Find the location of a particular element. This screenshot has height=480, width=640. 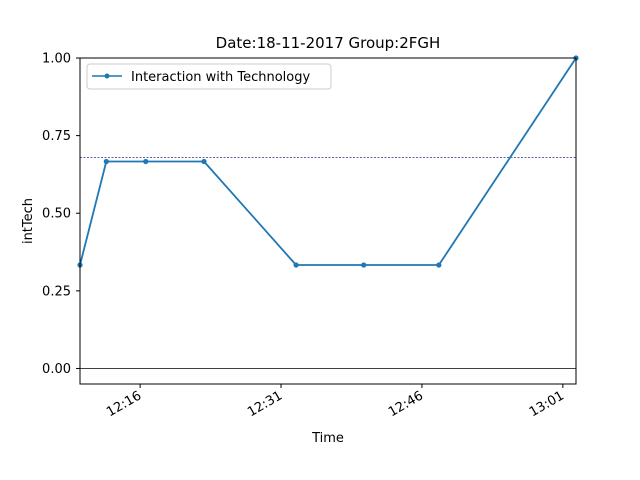

legend-marker-swatch is located at coordinates (107, 76).